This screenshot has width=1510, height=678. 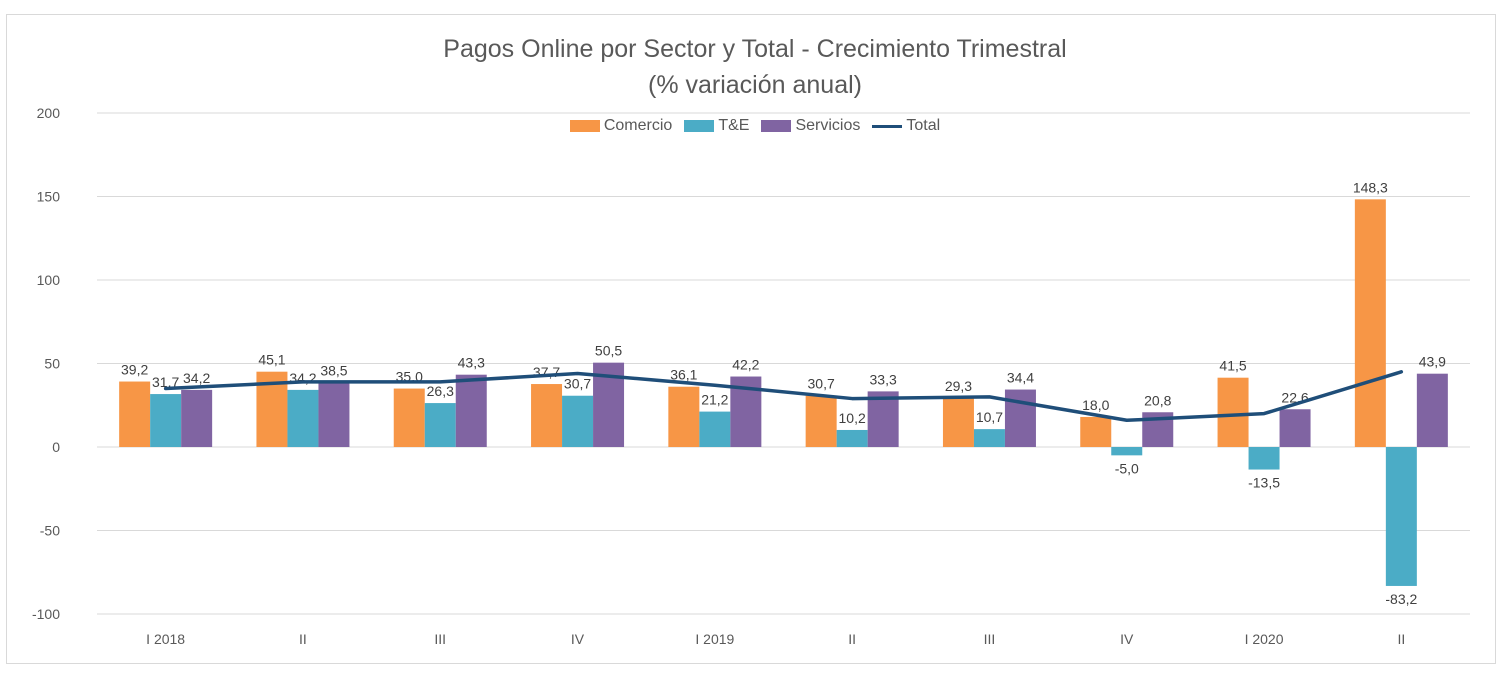 I want to click on data-label: 29,3, so click(x=958, y=386).